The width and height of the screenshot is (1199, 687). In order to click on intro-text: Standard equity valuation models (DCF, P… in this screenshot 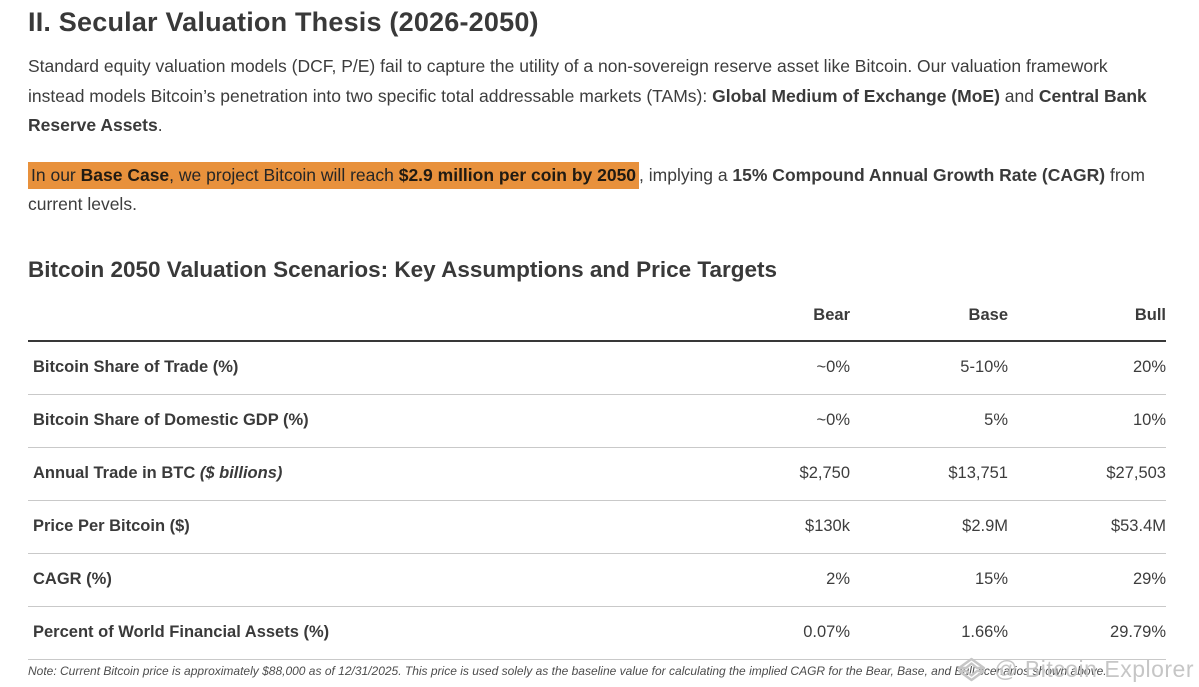, I will do `click(568, 81)`.